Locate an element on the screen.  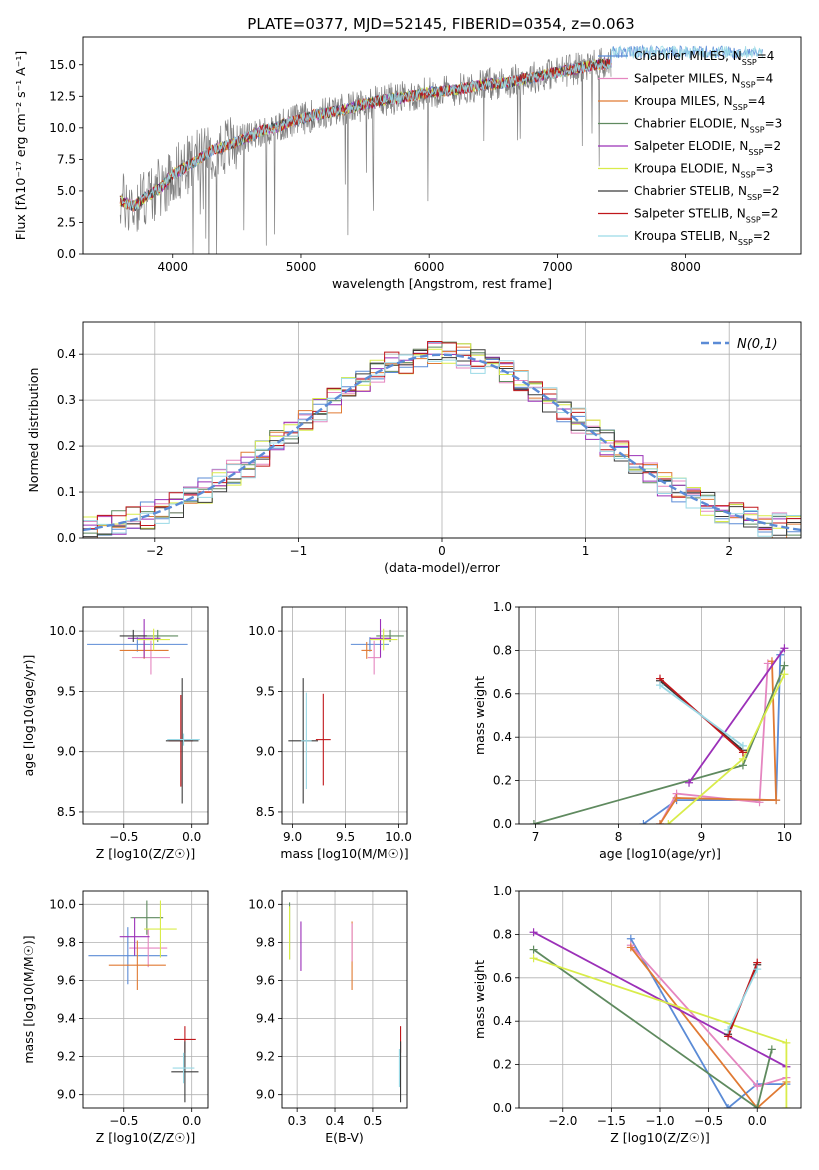
y-tick-label: 7.5 is located at coordinates (66, 159).